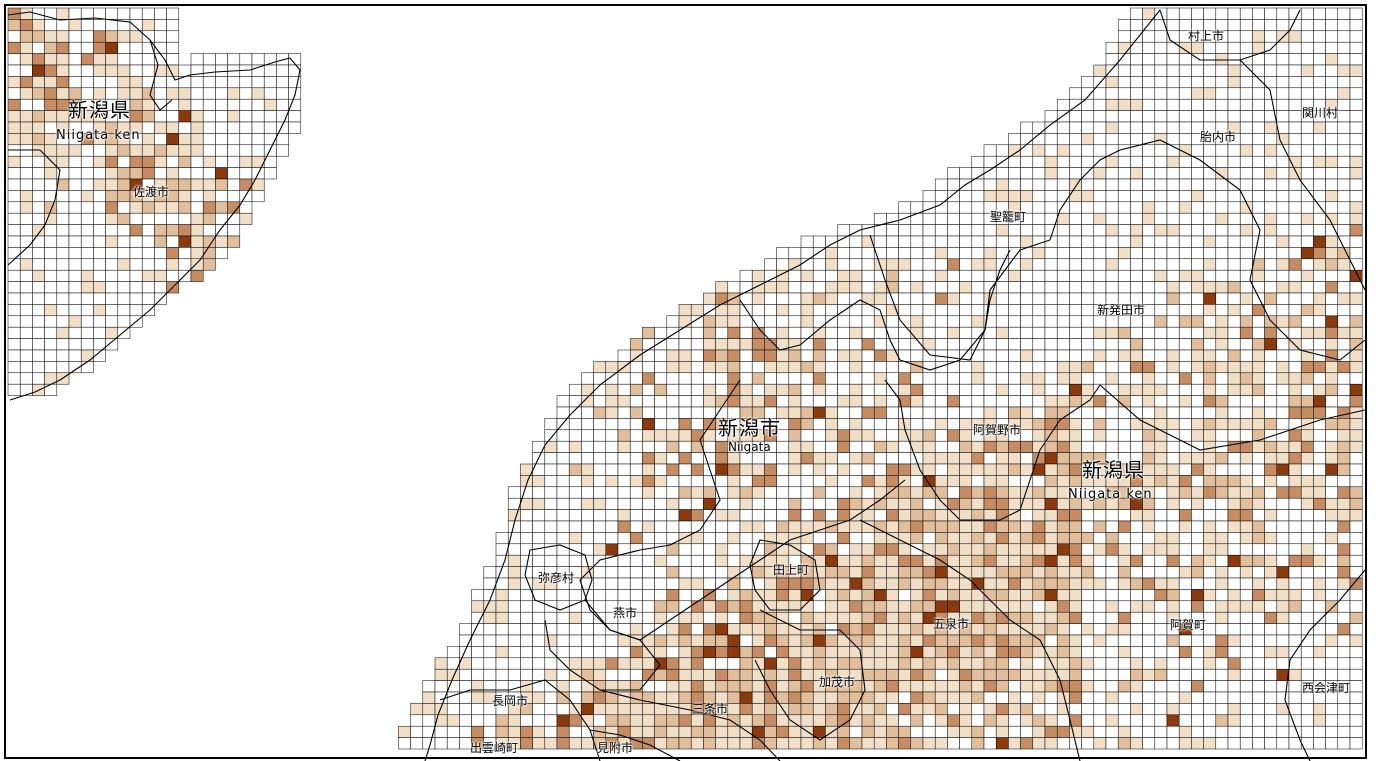 This screenshot has height=761, width=1382. Describe the element at coordinates (1325, 665) in the screenshot. I see `nishiaizu-boundary` at that location.